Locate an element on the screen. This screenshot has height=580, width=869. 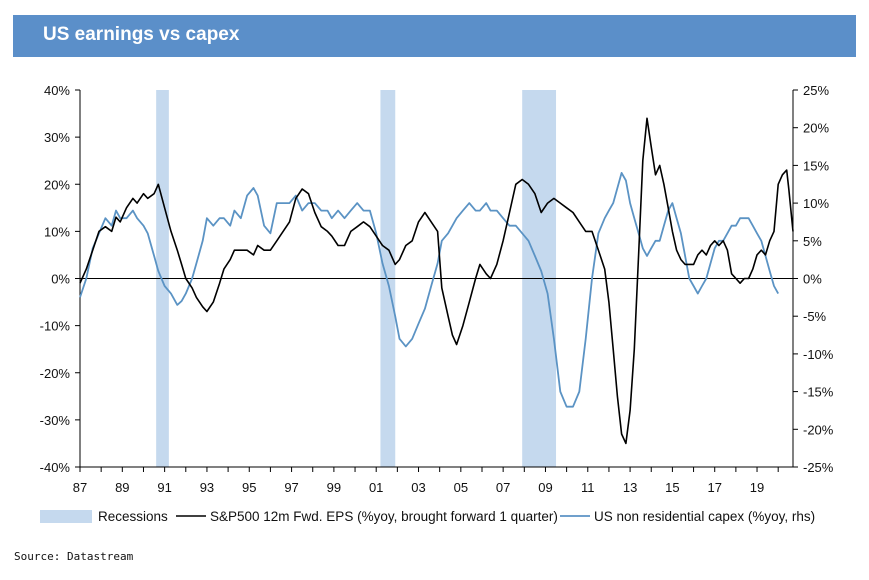
x-tick-label: 15 is located at coordinates (672, 487).